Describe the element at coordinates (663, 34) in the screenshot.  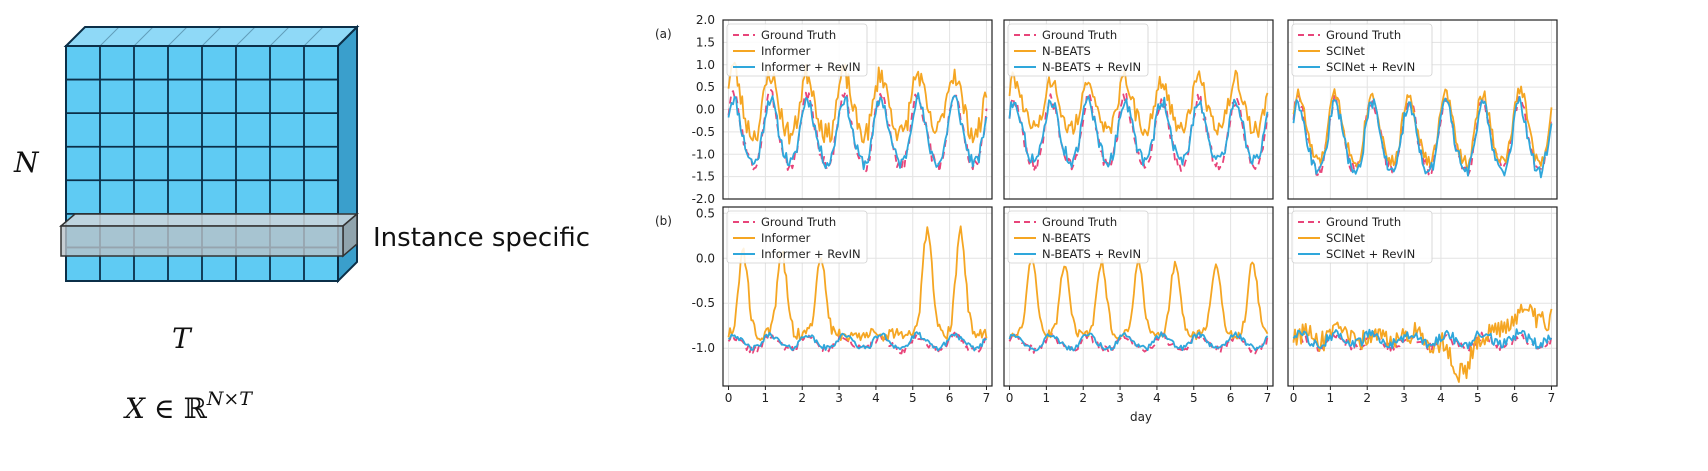
I see `row-label: (a)` at that location.